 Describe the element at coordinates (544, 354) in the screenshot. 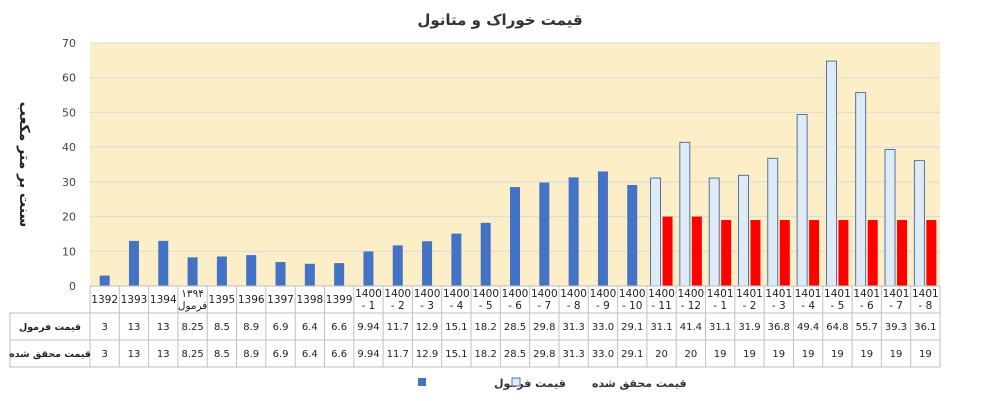

I see `data-label: 29.8` at that location.